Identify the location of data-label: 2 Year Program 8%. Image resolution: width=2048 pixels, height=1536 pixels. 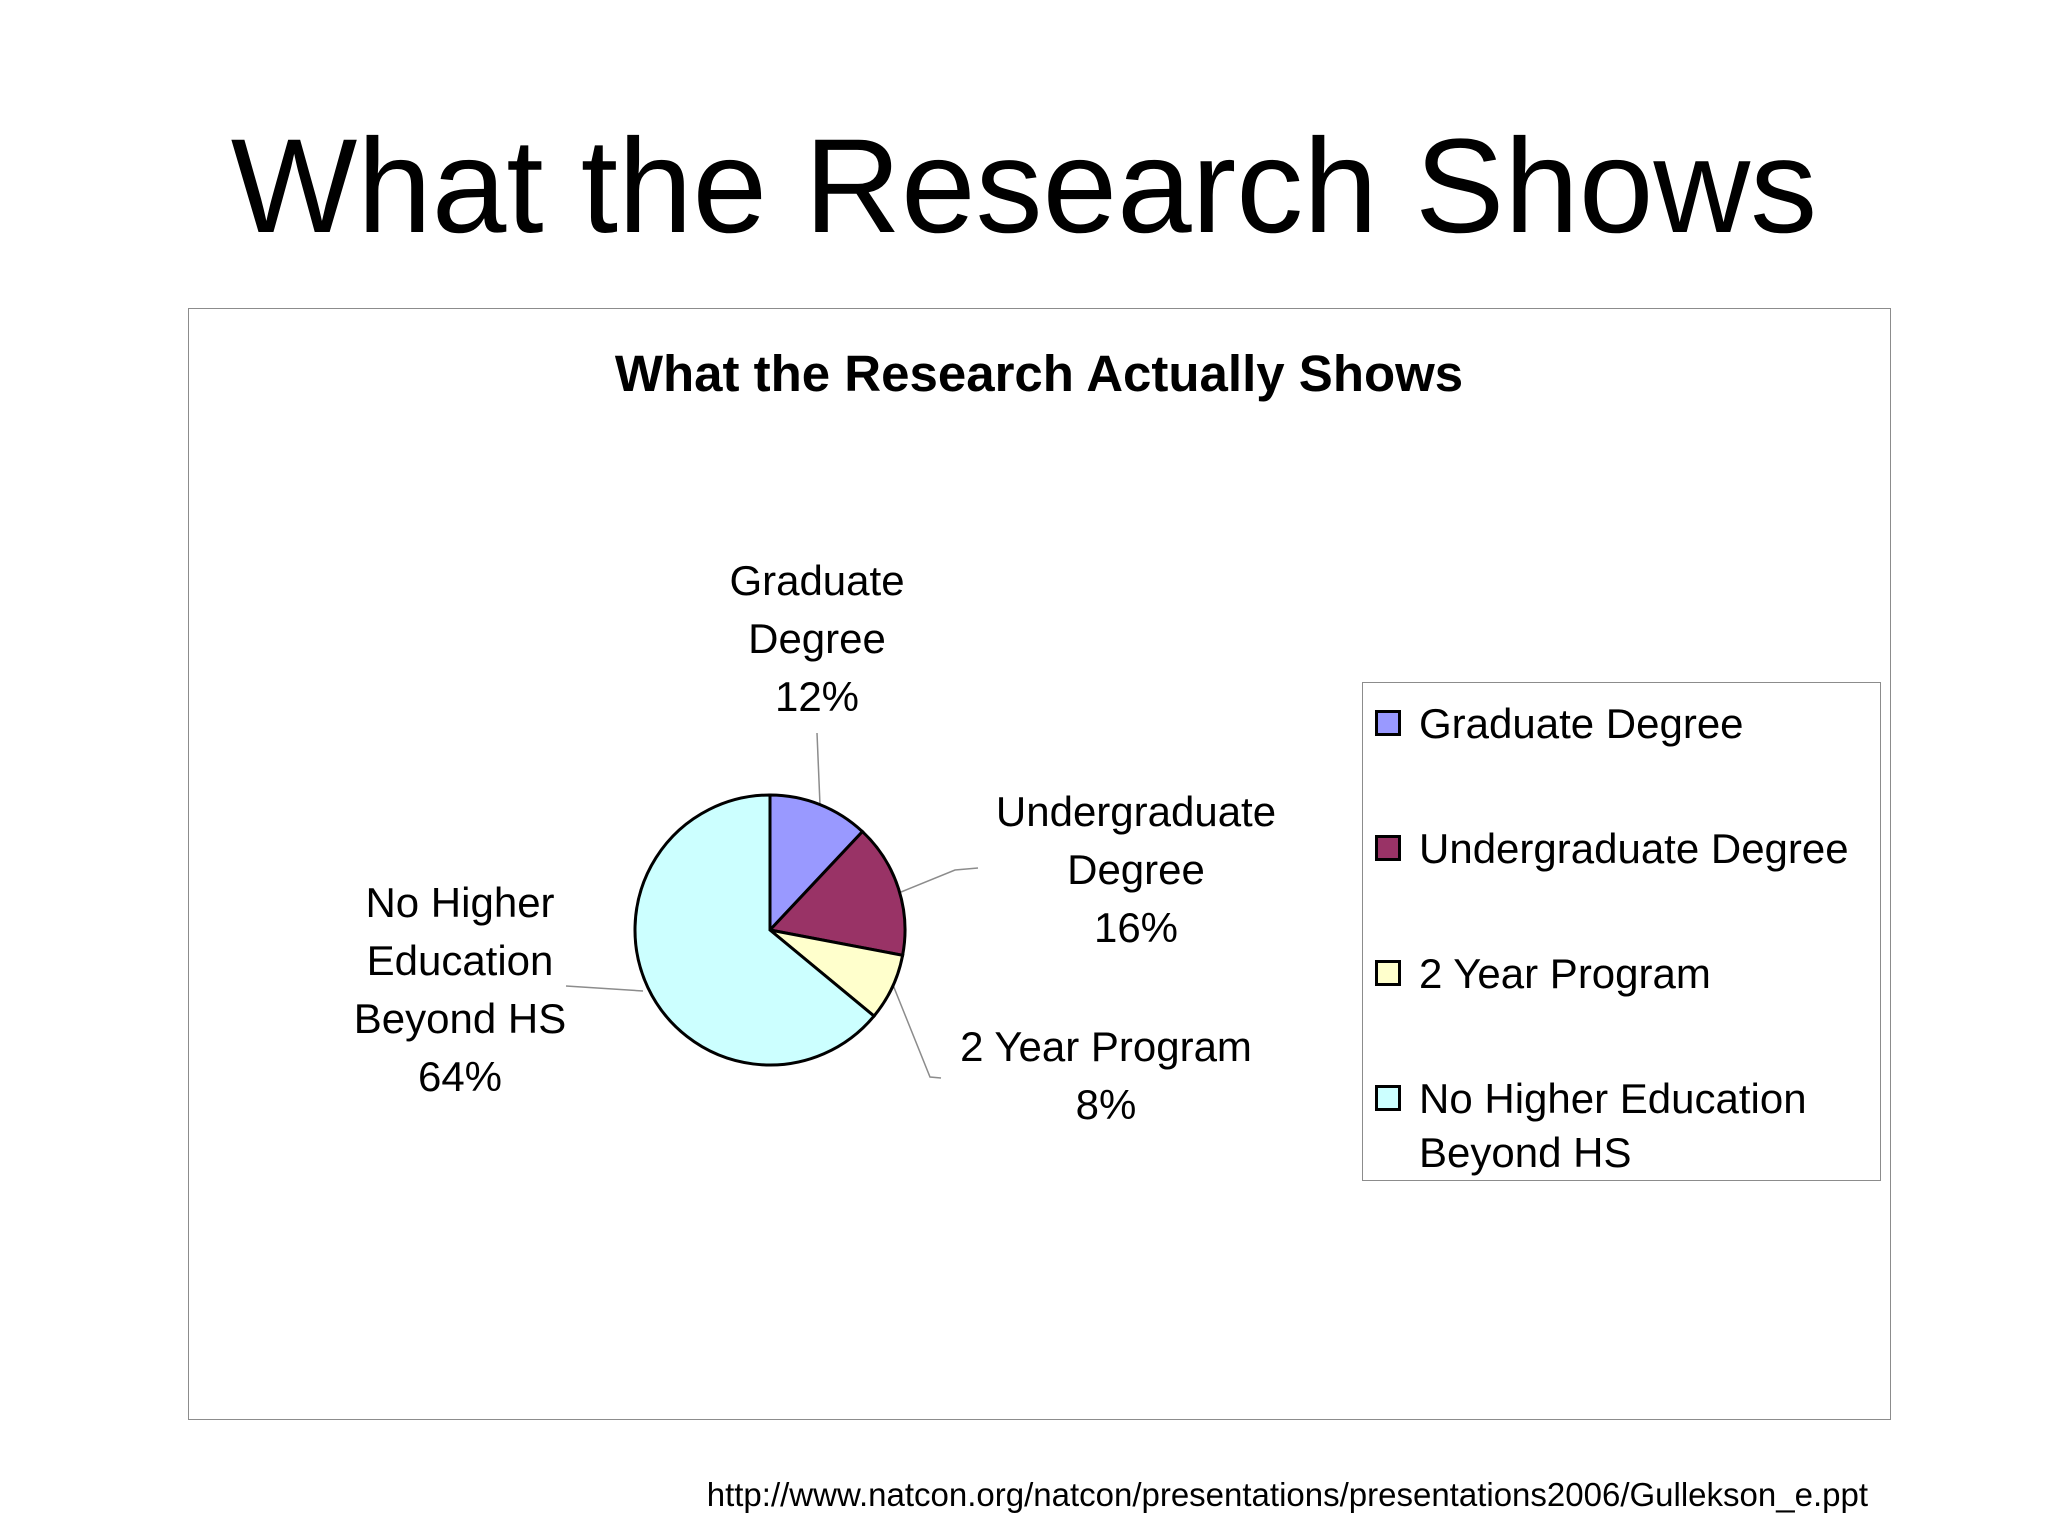
(1106, 1075).